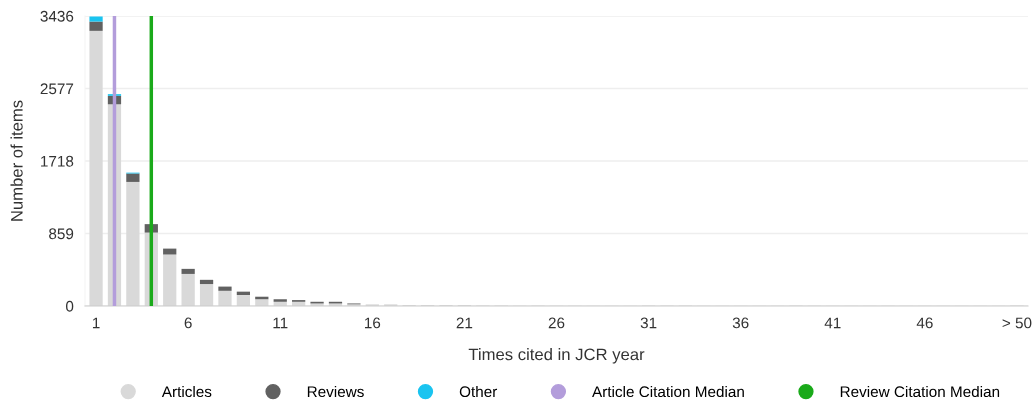  Describe the element at coordinates (920, 391) in the screenshot. I see `legend-label: Review Citation Median` at that location.